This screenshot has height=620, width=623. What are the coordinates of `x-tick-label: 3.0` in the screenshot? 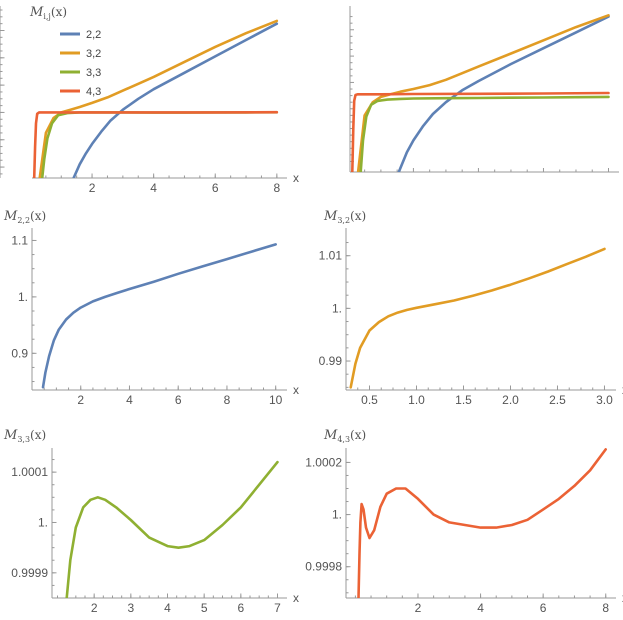 It's located at (604, 400).